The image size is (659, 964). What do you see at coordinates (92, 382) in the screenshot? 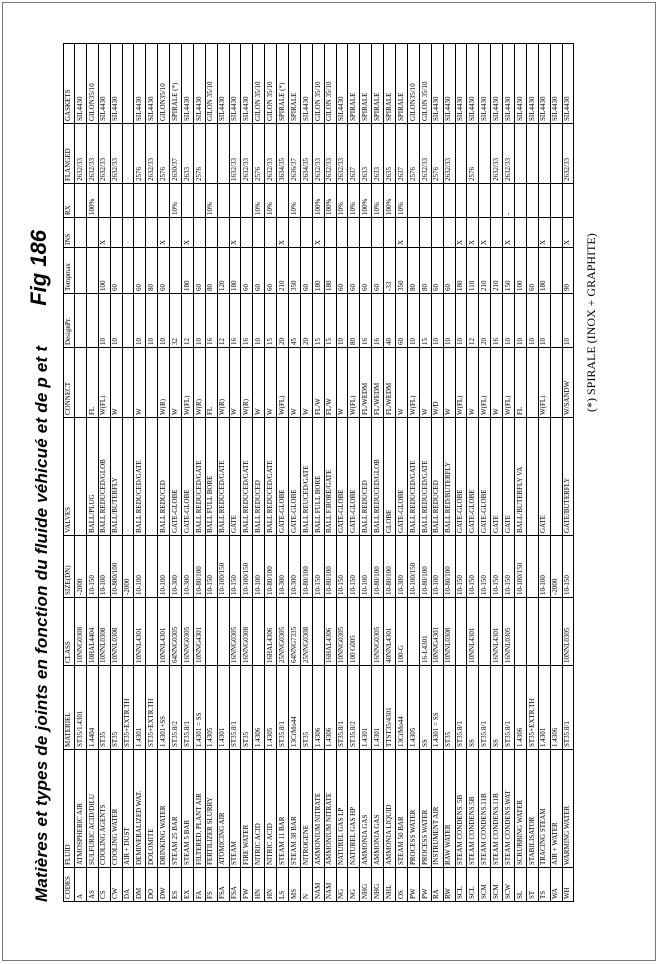
I see `table-cell: FL` at bounding box center [92, 382].